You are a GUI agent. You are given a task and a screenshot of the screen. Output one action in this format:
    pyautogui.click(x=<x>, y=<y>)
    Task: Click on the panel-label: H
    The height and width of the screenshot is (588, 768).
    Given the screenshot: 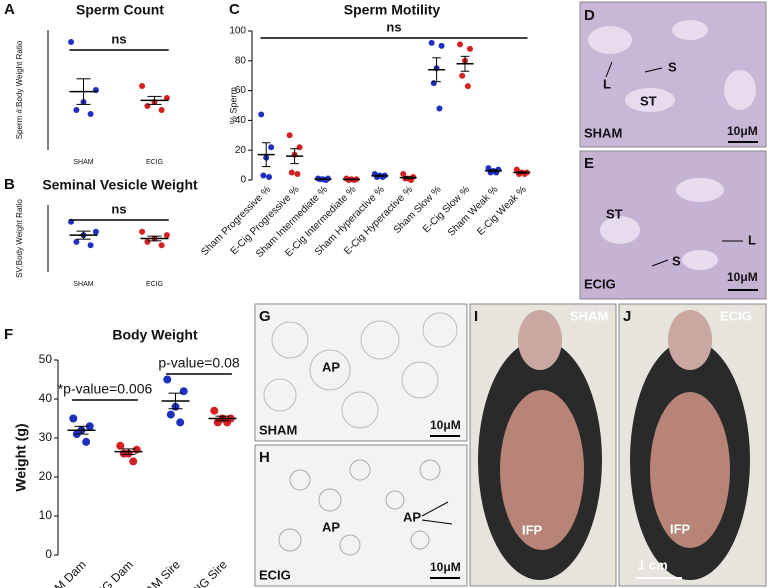 What is the action you would take?
    pyautogui.click(x=264, y=457)
    